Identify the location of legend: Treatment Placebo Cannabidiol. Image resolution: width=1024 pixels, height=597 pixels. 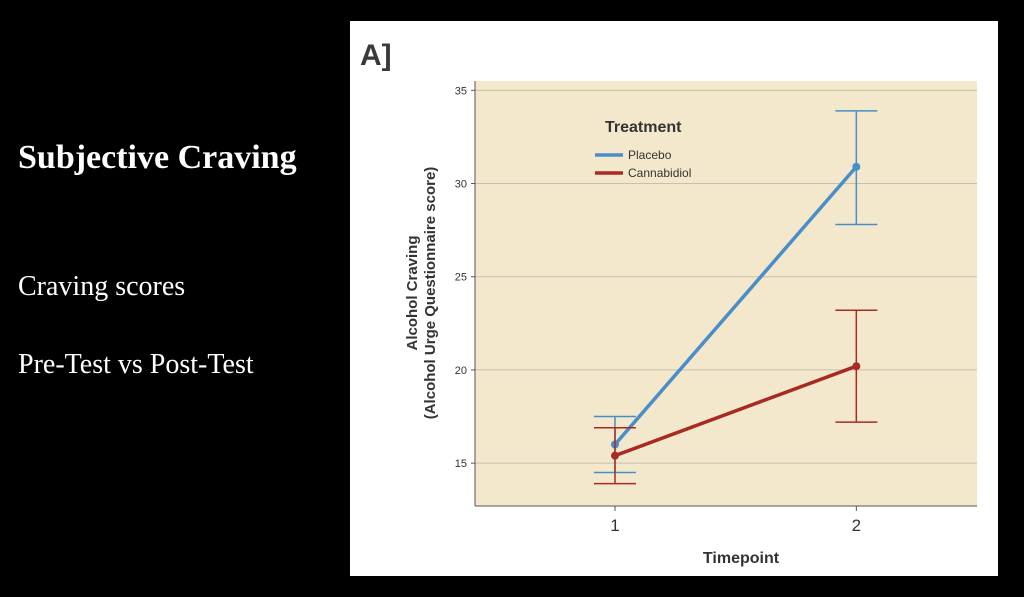
(643, 149).